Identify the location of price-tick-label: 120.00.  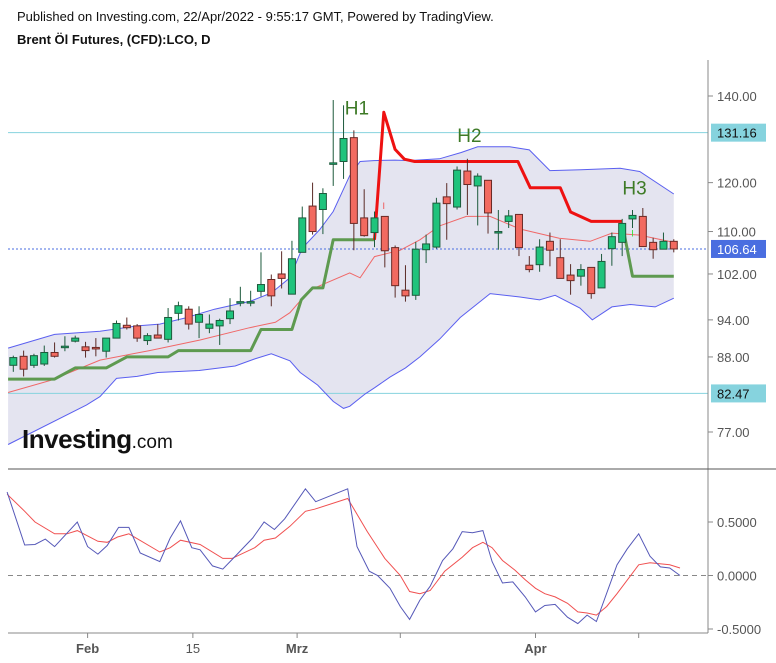
(737, 183).